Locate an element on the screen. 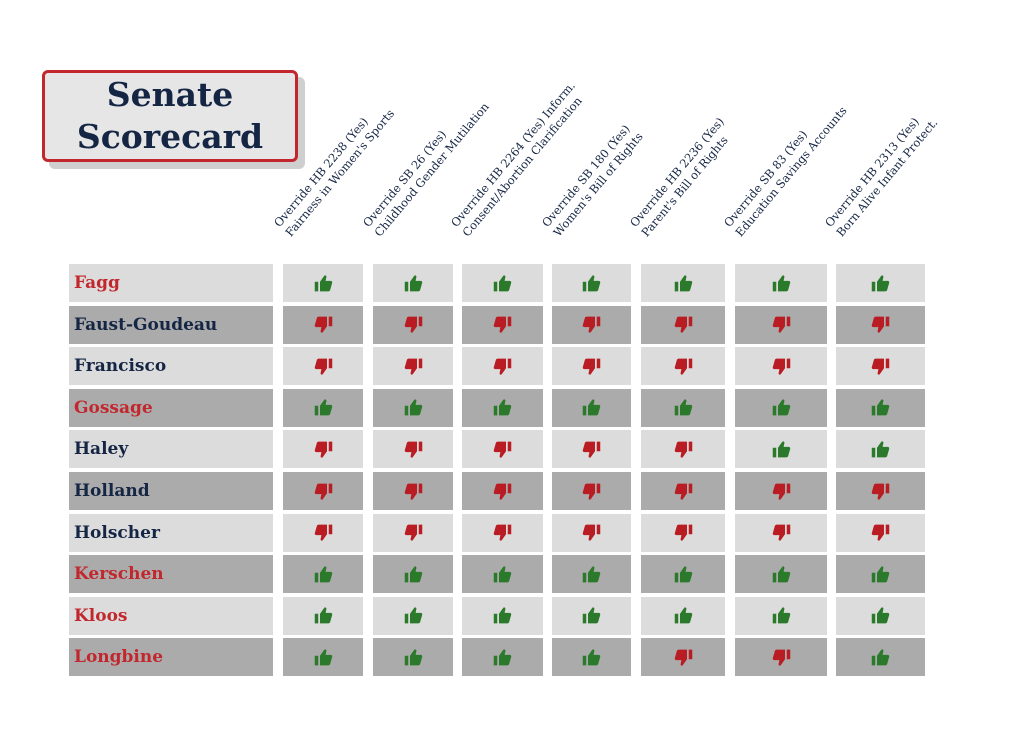  senator-row: Holland is located at coordinates (512, 491).